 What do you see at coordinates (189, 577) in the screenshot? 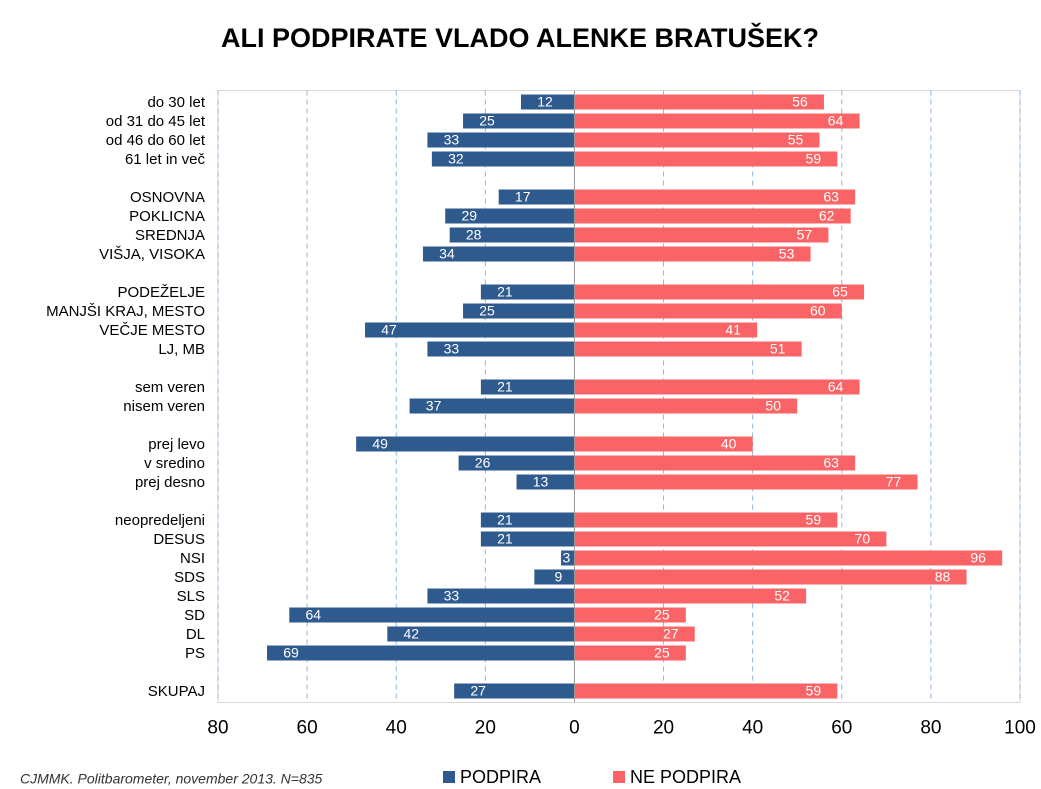
I see `y-tick-label: SDS` at bounding box center [189, 577].